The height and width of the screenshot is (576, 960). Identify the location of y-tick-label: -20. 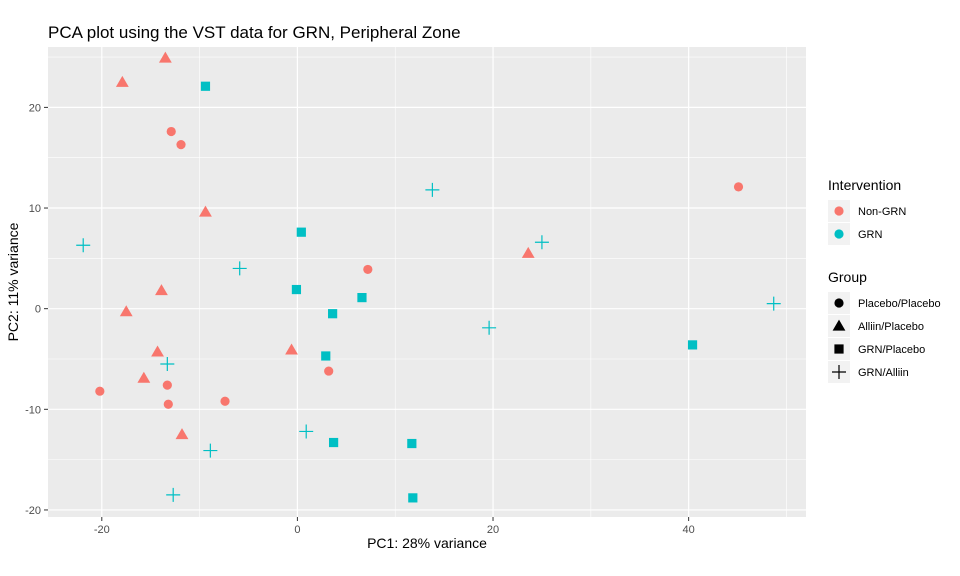
(33, 511).